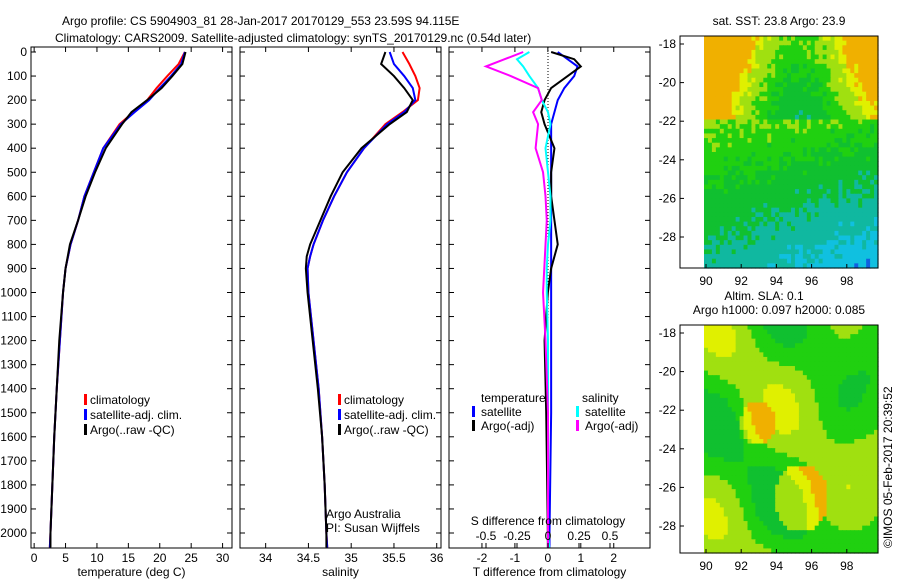  I want to click on legend-label: satellite-adj. clim., so click(136, 415).